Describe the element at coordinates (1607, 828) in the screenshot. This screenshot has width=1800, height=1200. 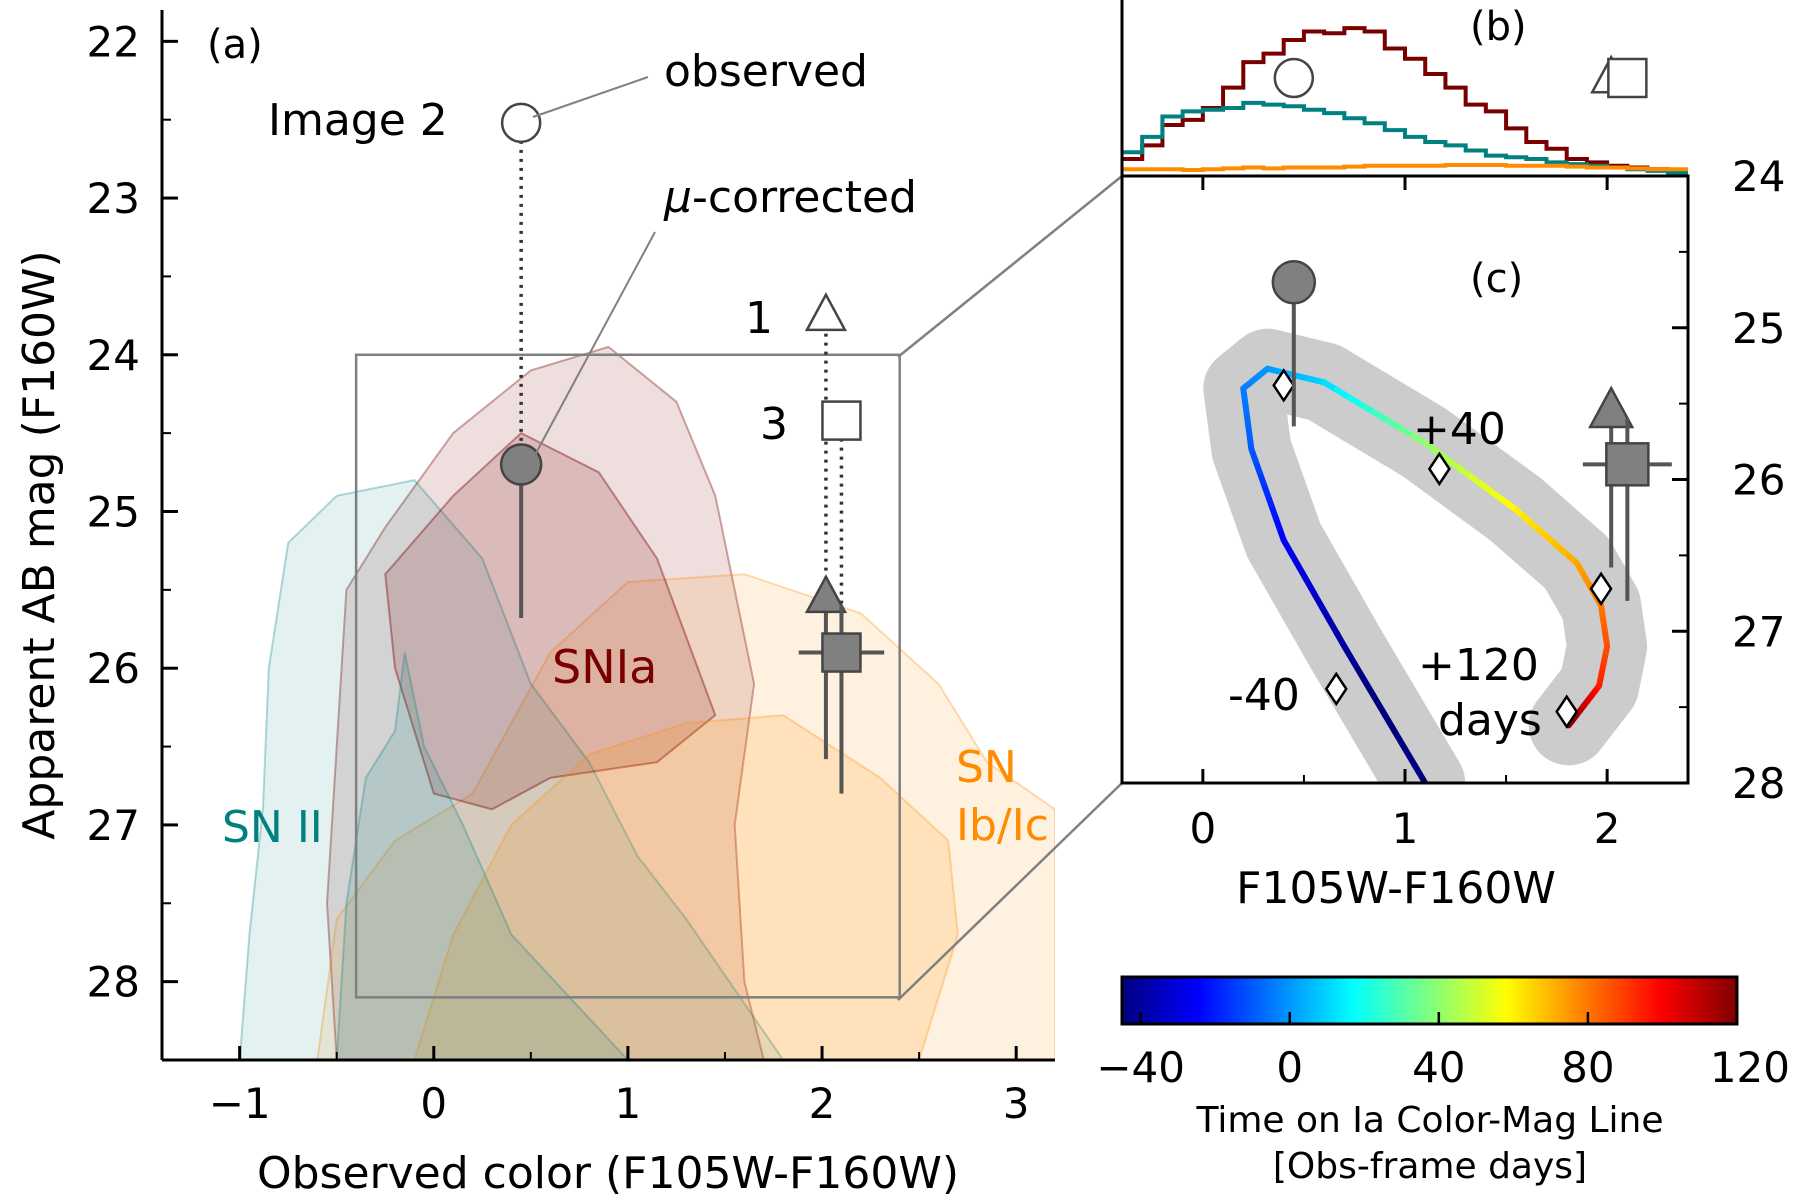
I see `c-x-tick-label: 2` at that location.